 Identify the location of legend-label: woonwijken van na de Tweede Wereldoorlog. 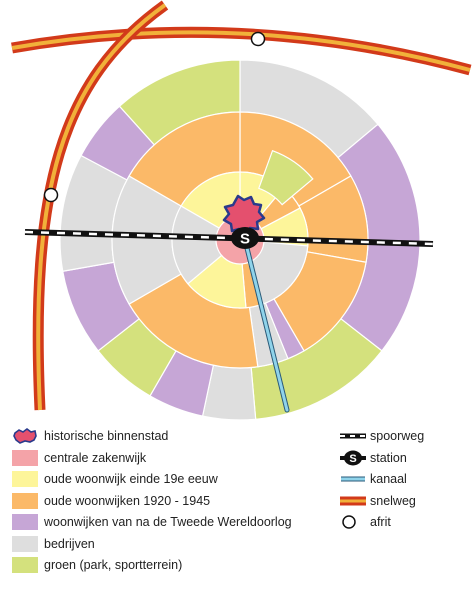
(168, 522).